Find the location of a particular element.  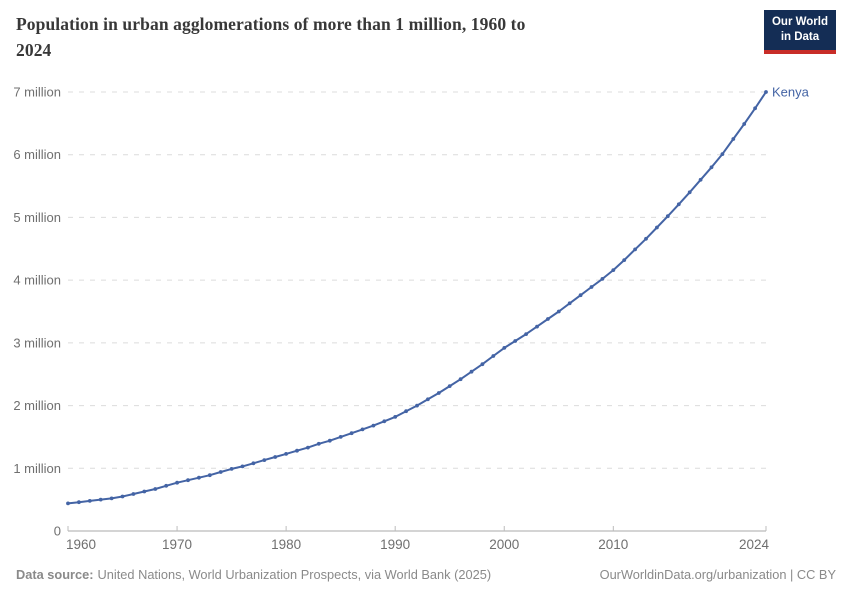

y-tick-label: 4 million is located at coordinates (37, 280).